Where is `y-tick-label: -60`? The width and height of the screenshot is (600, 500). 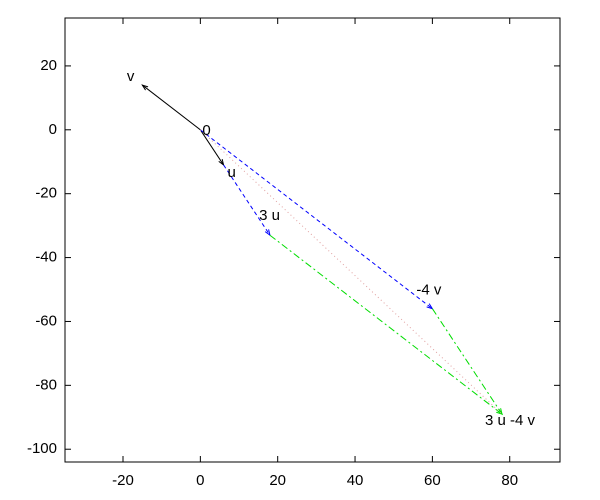
y-tick-label: -60 is located at coordinates (46, 320).